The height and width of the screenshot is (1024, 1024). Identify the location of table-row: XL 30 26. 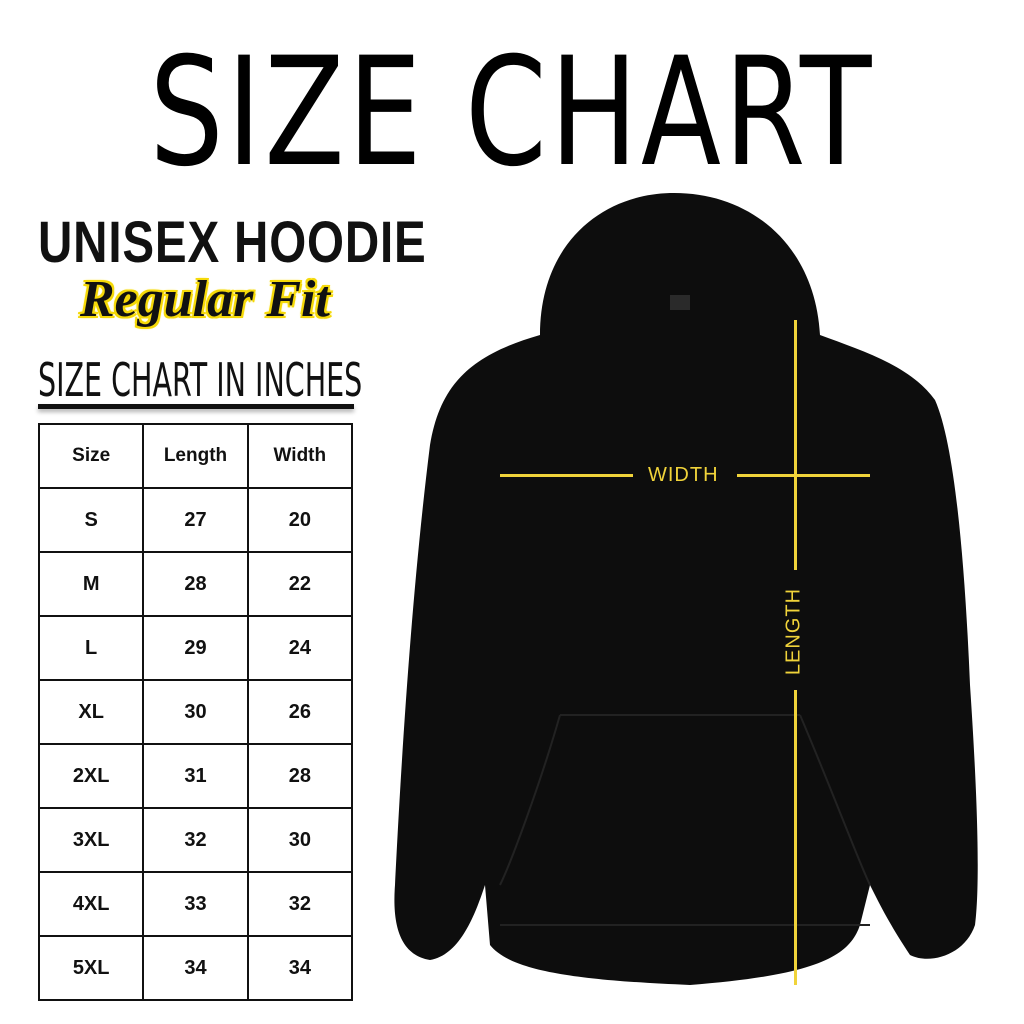
(195, 712).